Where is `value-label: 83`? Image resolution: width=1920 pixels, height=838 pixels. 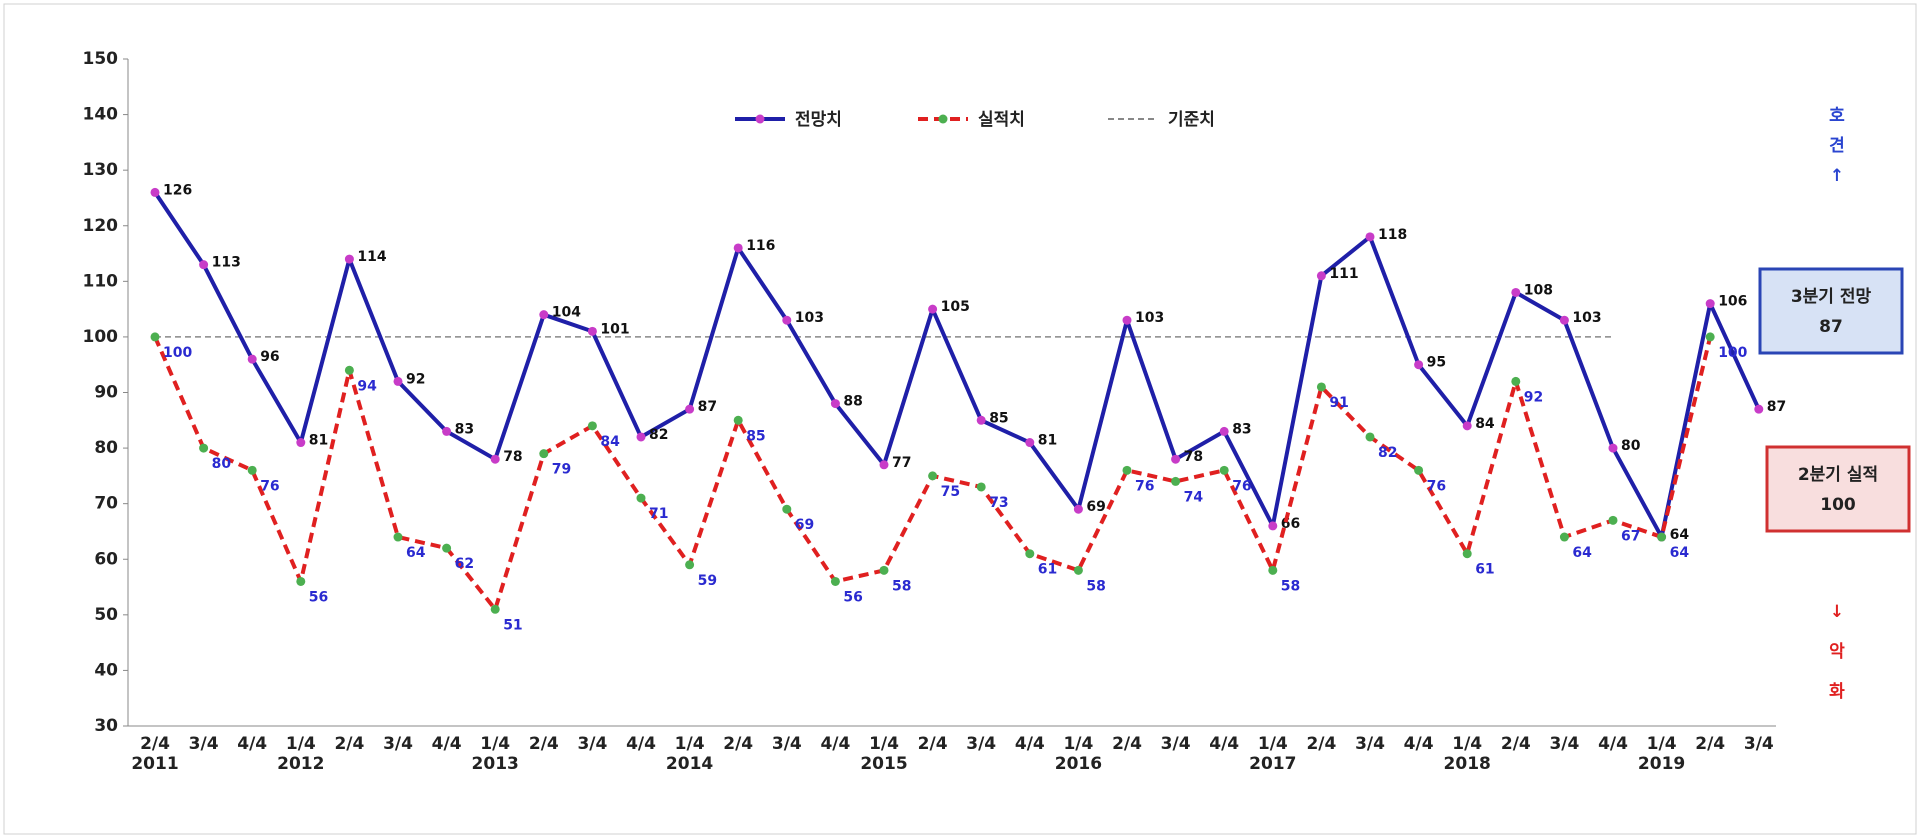
value-label: 83 is located at coordinates (464, 429).